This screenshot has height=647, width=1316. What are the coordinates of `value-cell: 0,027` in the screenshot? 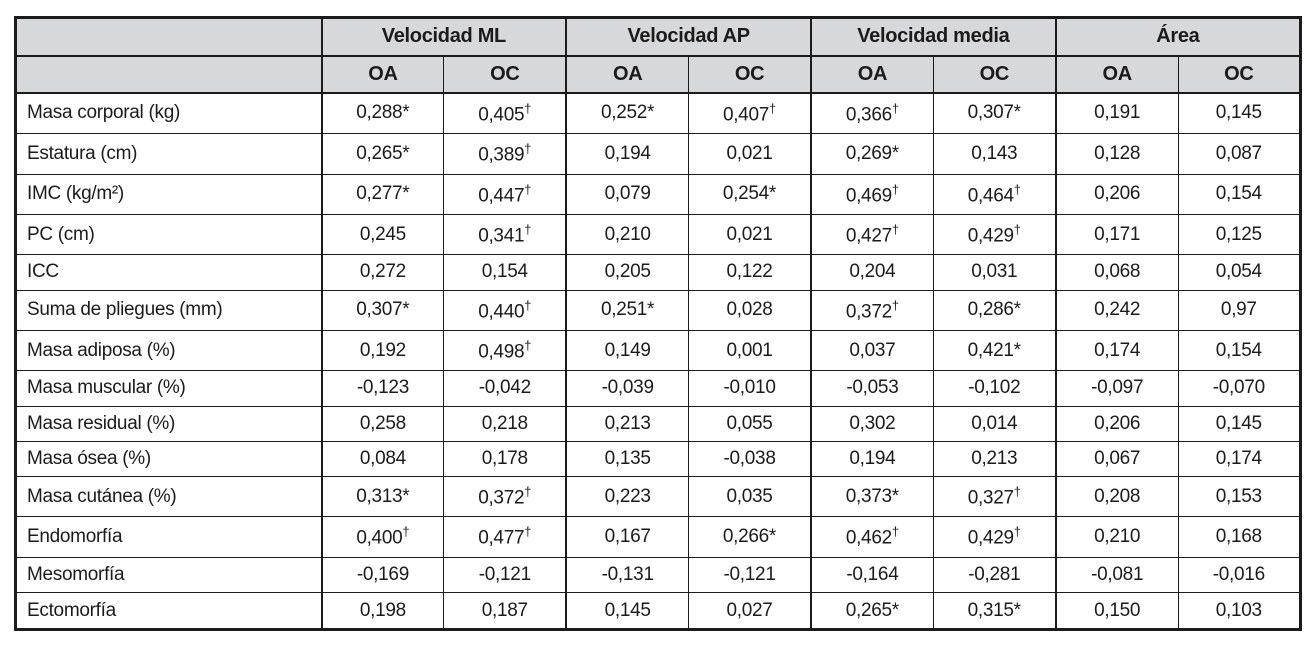 It's located at (750, 611).